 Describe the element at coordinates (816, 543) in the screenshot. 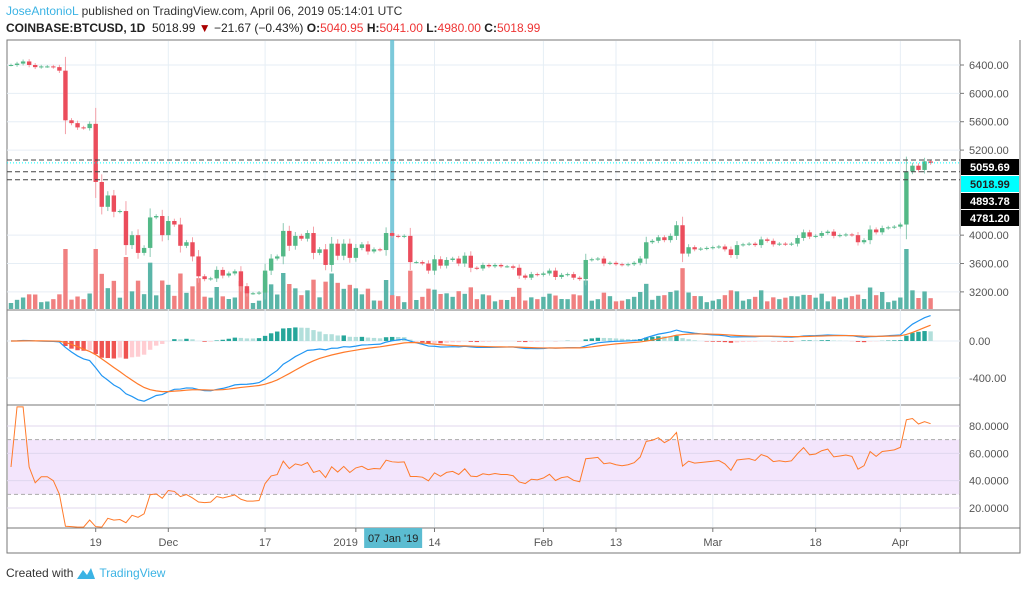

I see `time-tick-label: 18` at that location.